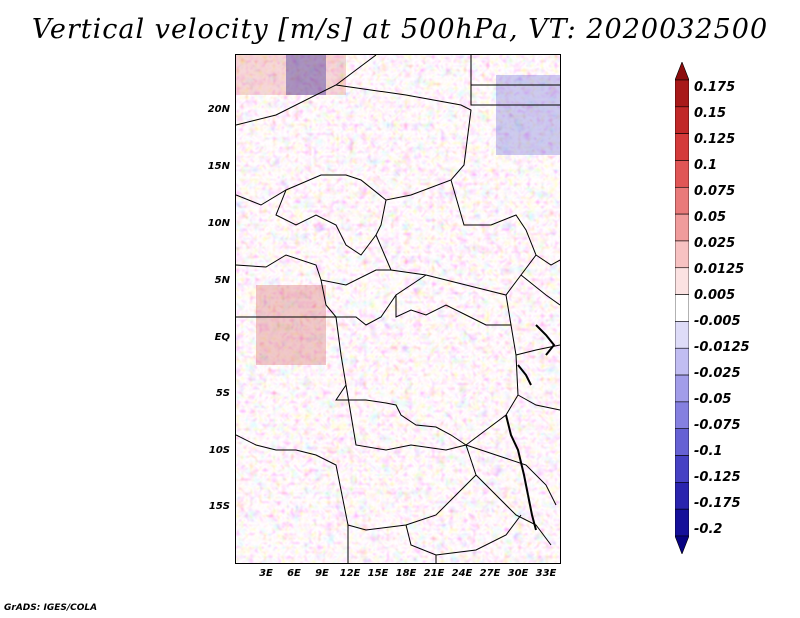 The width and height of the screenshot is (800, 618). Describe the element at coordinates (710, 113) in the screenshot. I see `colorbar-label: 0.15` at that location.